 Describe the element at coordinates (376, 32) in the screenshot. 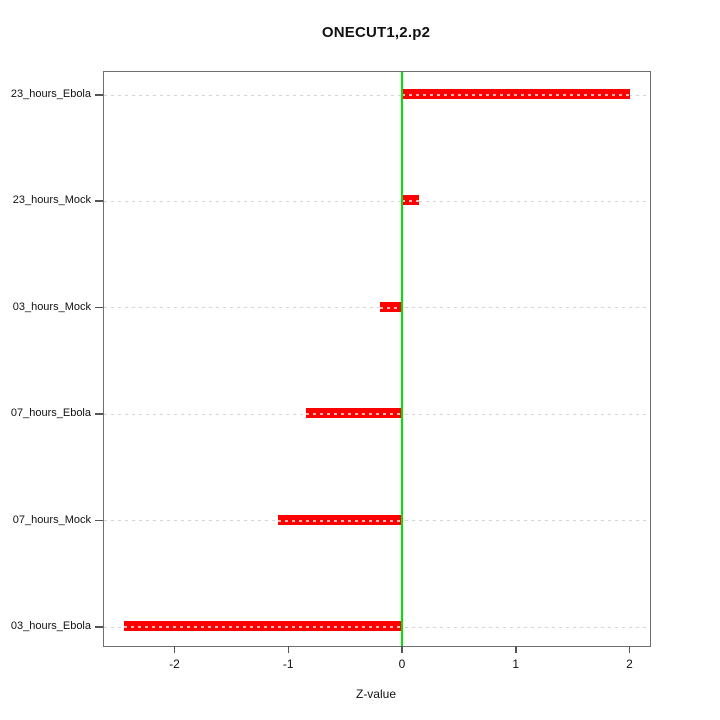

I see `chart-title: ONECUT1,2.p2` at that location.